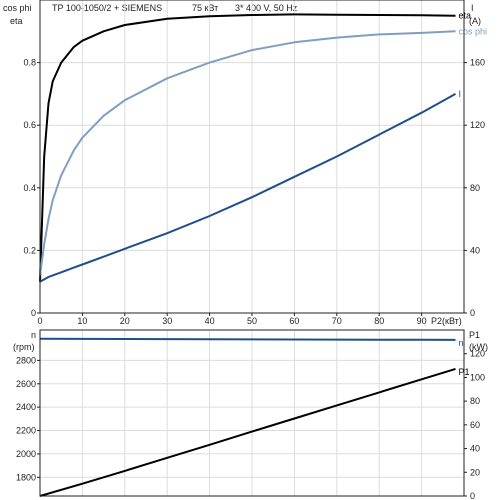  Describe the element at coordinates (205, 8) in the screenshot. I see `header-power: 75 кВт` at that location.